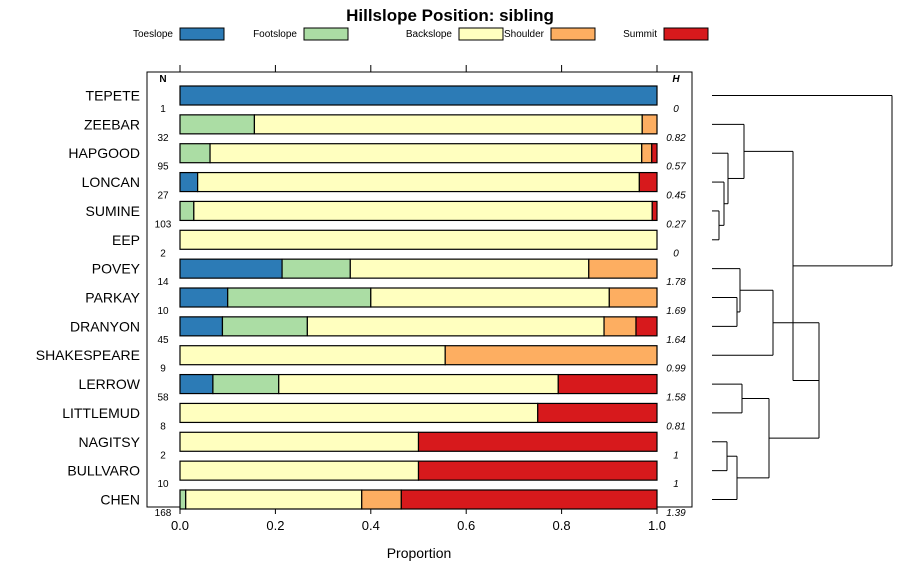 The height and width of the screenshot is (580, 900). Describe the element at coordinates (163, 398) in the screenshot. I see `n-value: 58` at that location.